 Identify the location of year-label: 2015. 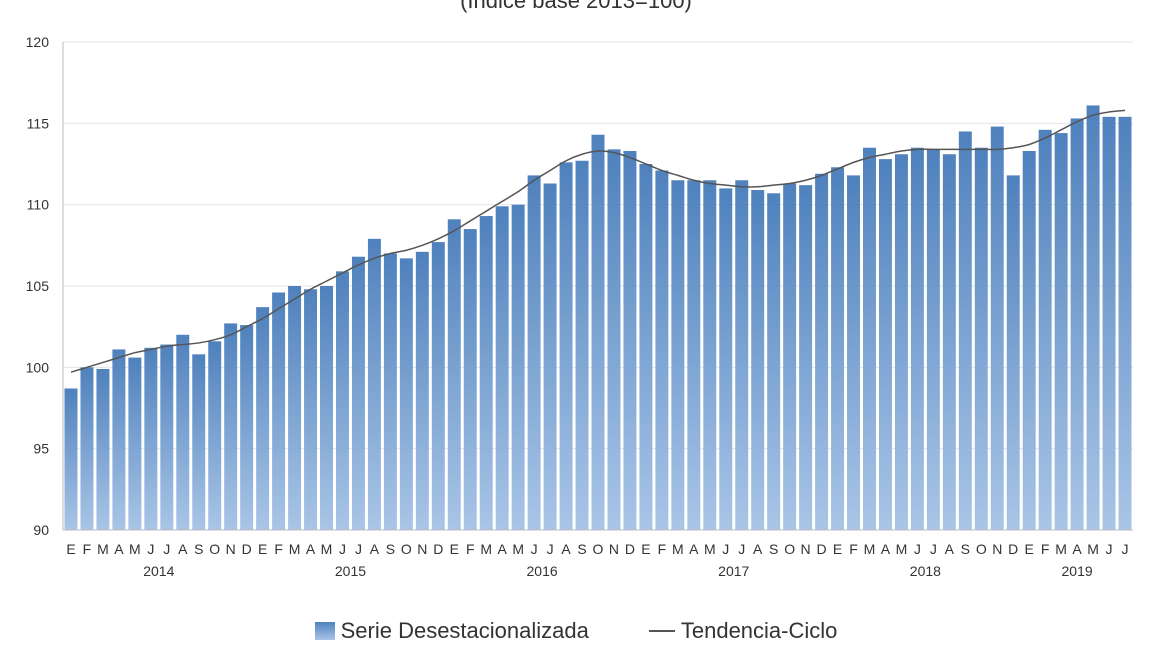
(350, 571).